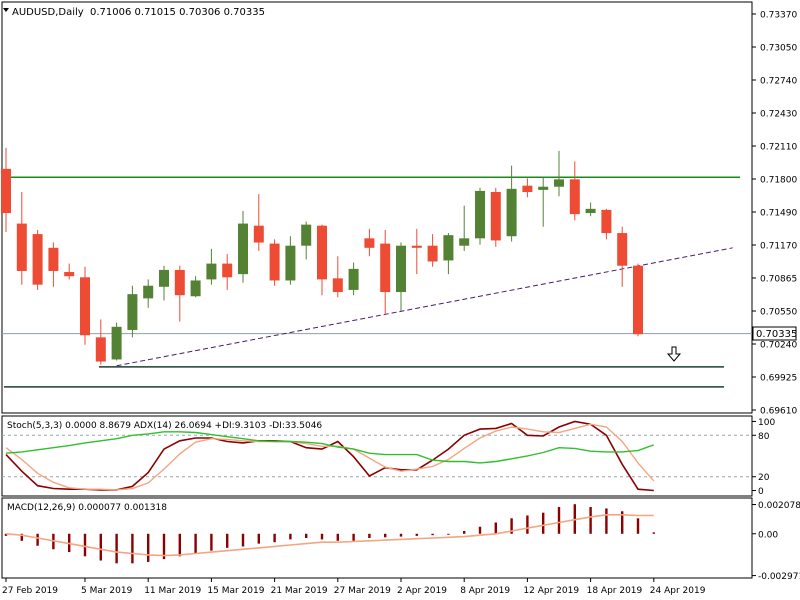 The image size is (800, 600). What do you see at coordinates (778, 280) in the screenshot?
I see `price-axis-label: 0.70865` at bounding box center [778, 280].